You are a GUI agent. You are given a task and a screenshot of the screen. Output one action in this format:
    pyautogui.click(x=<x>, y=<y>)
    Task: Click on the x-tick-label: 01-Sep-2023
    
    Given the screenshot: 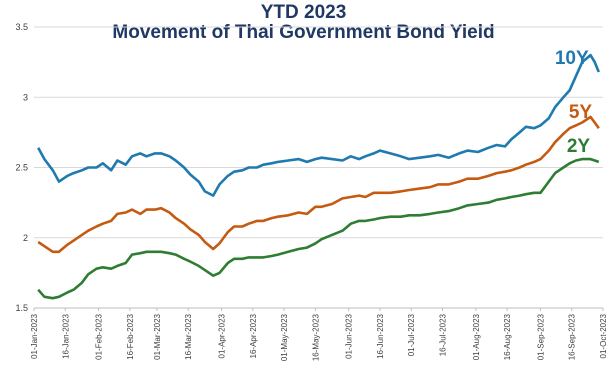 What is the action you would take?
    pyautogui.click(x=540, y=336)
    